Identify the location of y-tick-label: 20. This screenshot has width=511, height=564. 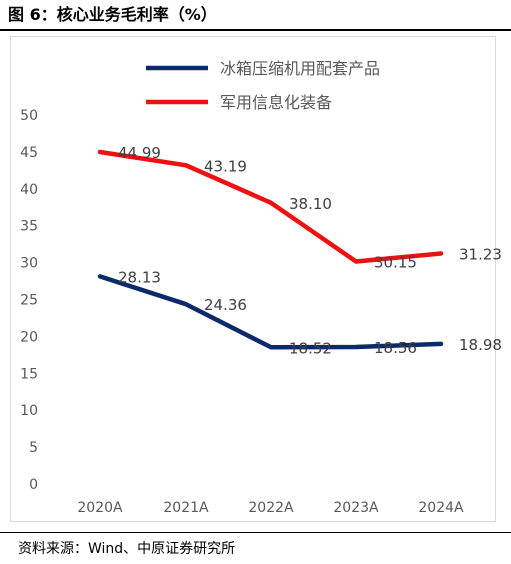
(29, 337).